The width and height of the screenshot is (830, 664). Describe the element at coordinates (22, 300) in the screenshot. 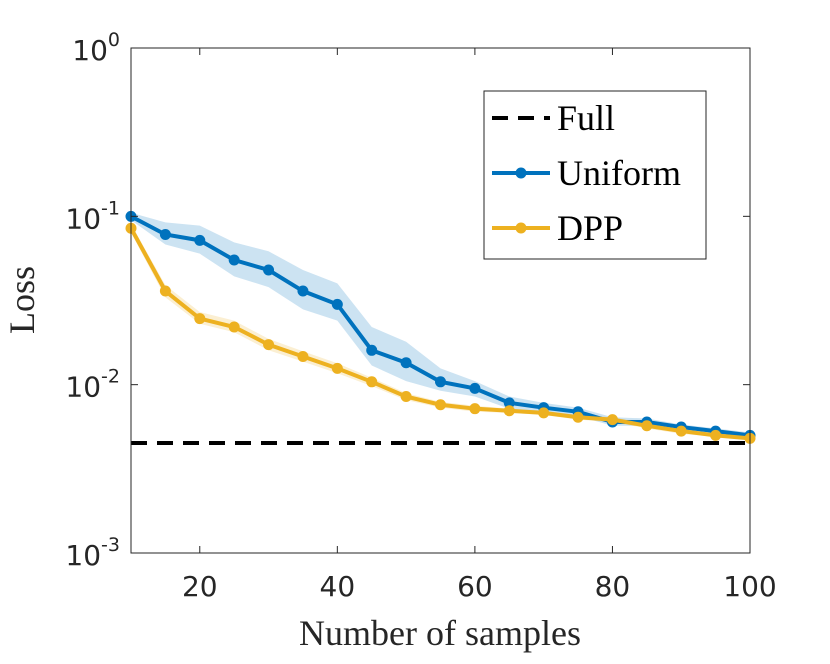

I see `y-axis-label: Loss` at that location.